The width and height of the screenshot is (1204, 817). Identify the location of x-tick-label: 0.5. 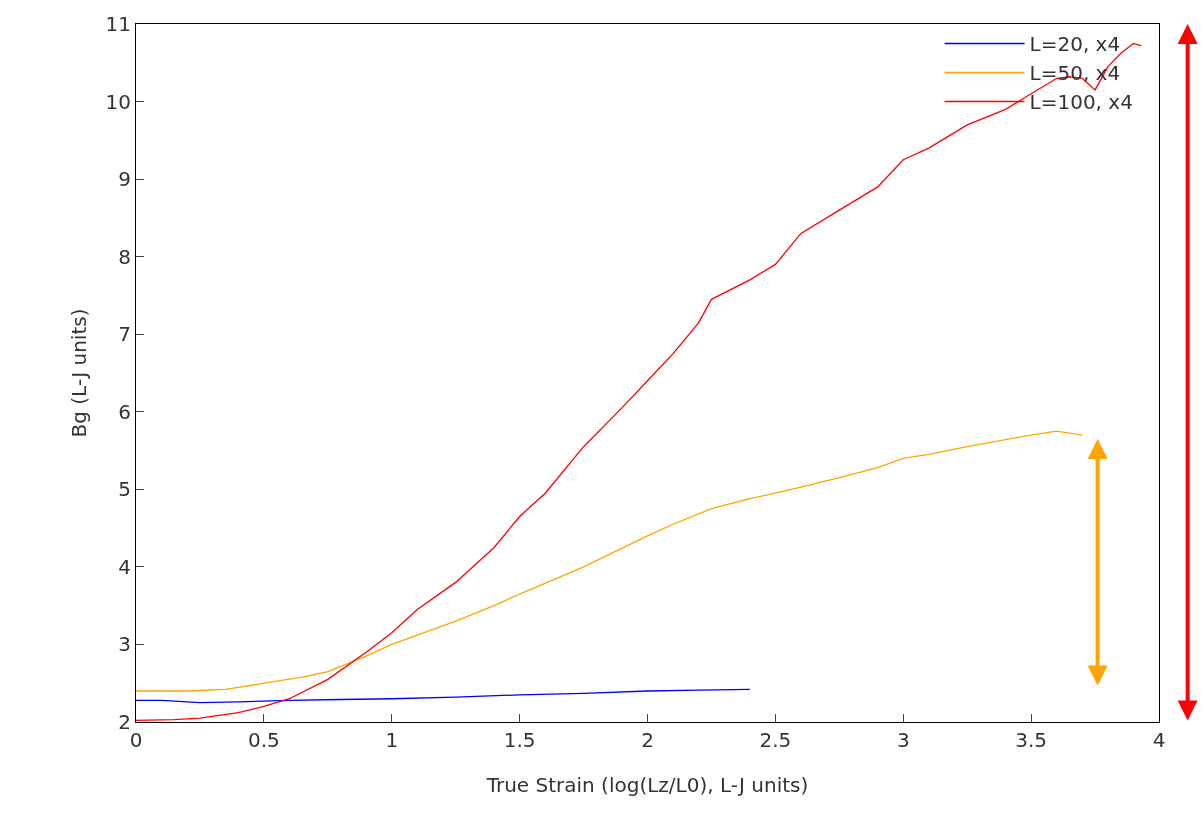
(263, 740).